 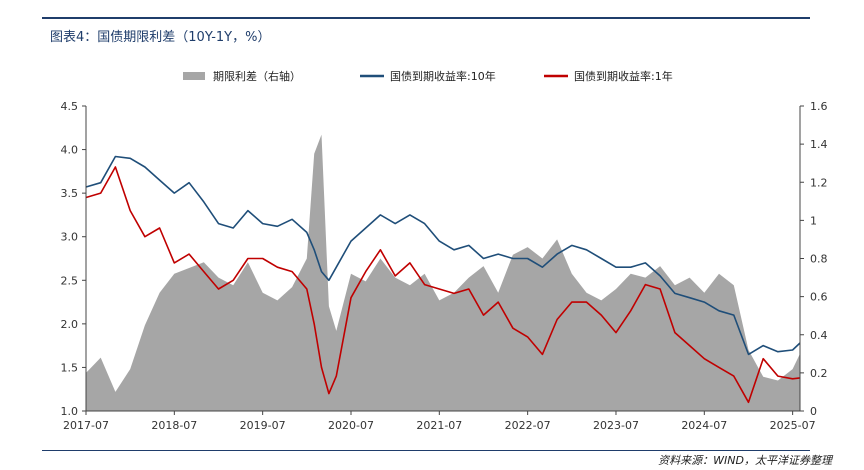 What do you see at coordinates (443, 76) in the screenshot?
I see `legend-label: 国债到期收益率:10年` at bounding box center [443, 76].